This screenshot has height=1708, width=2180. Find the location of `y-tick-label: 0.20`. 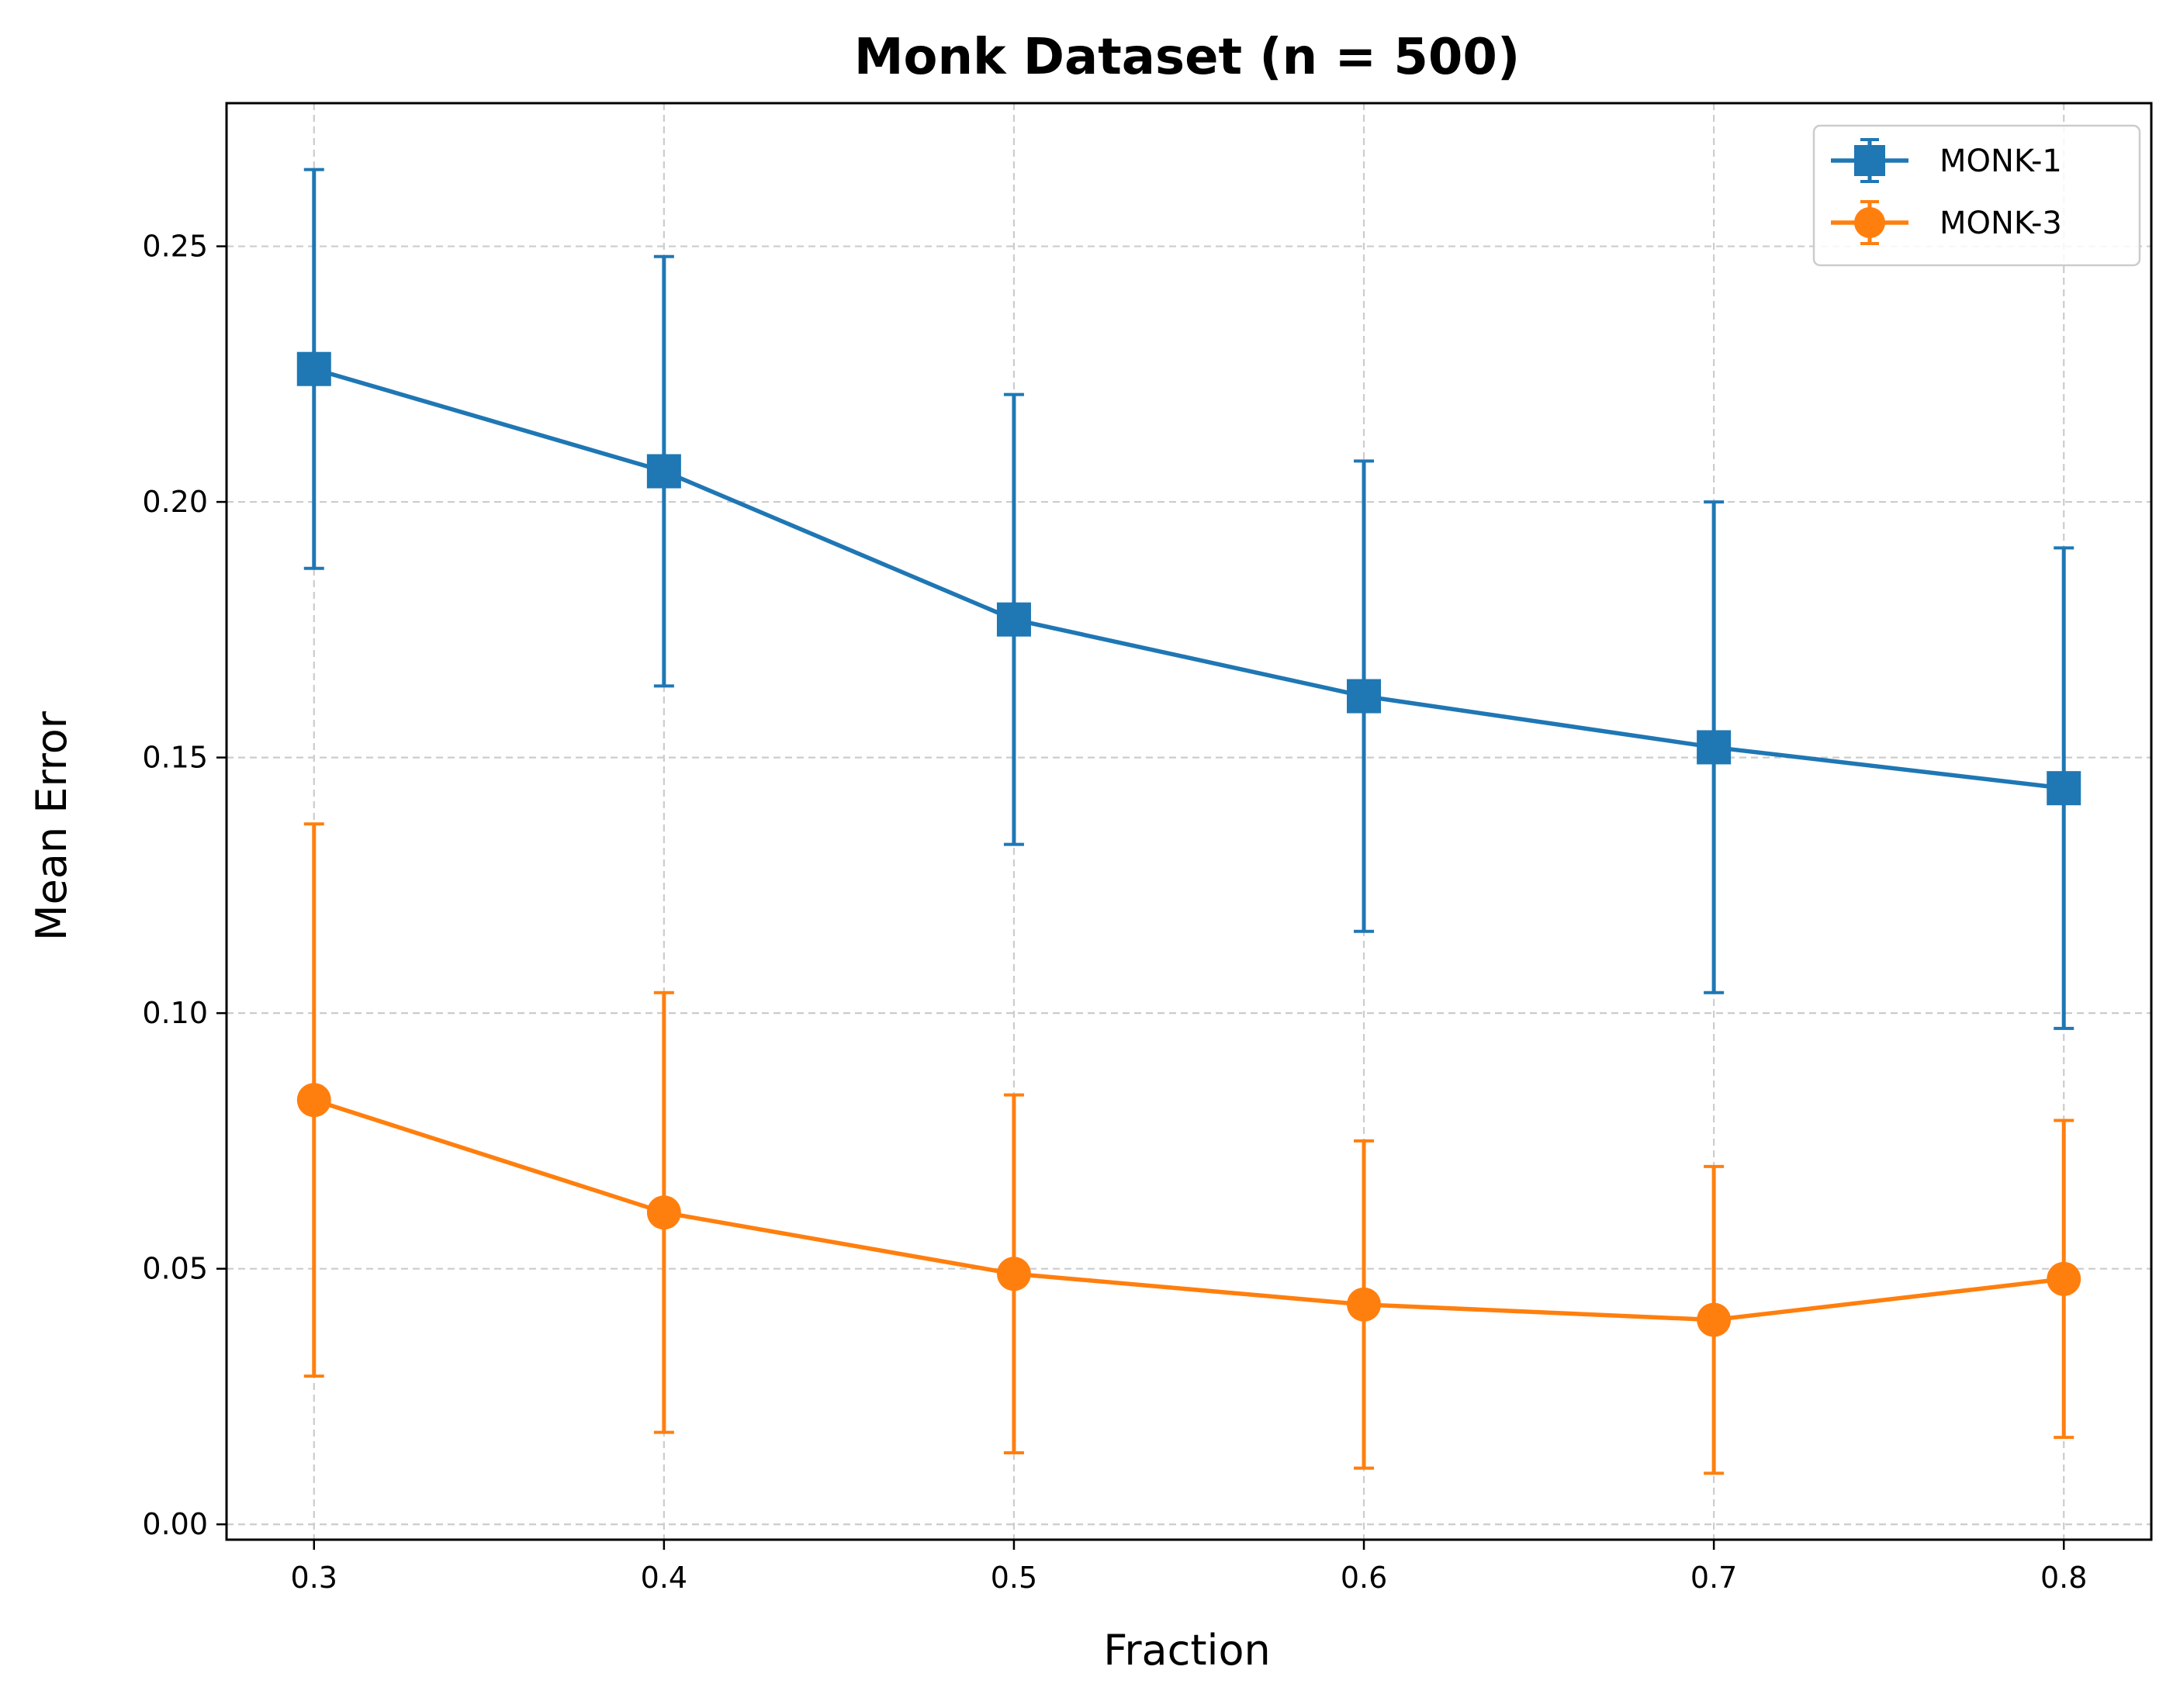

y-tick-label: 0.20 is located at coordinates (175, 502).